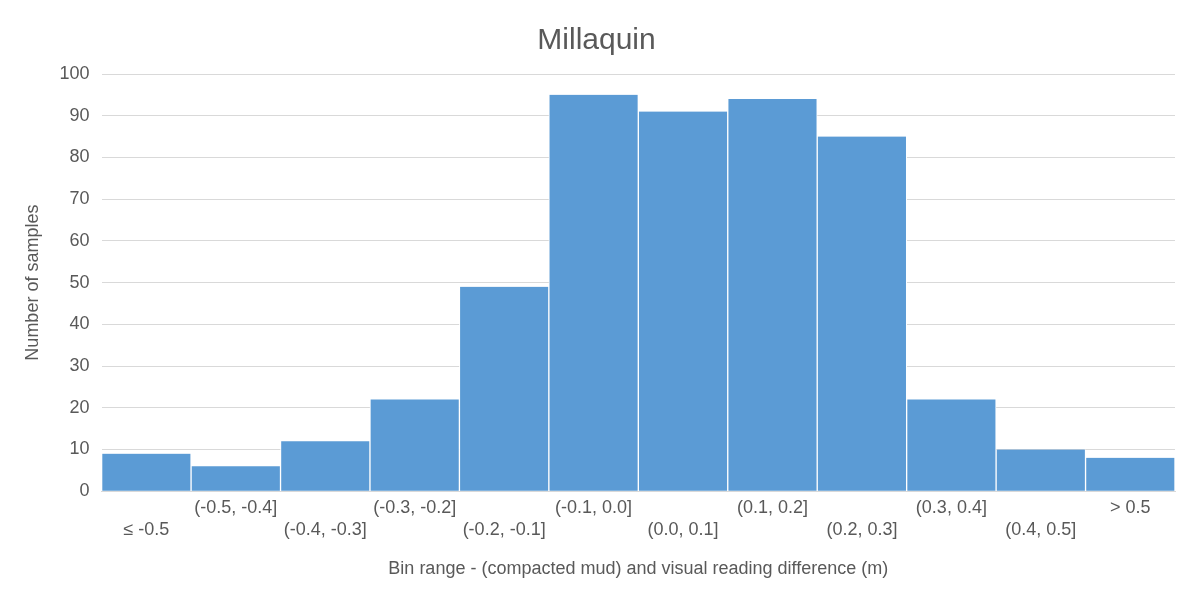  What do you see at coordinates (79, 239) in the screenshot?
I see `y-tick-label: 60` at bounding box center [79, 239].